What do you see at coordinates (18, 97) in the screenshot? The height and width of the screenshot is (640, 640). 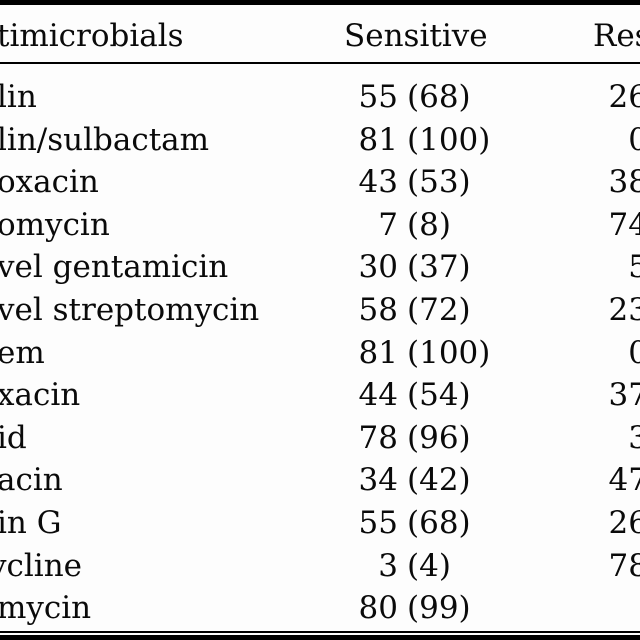 I see `antimicrobial-name: lin` at bounding box center [18, 97].